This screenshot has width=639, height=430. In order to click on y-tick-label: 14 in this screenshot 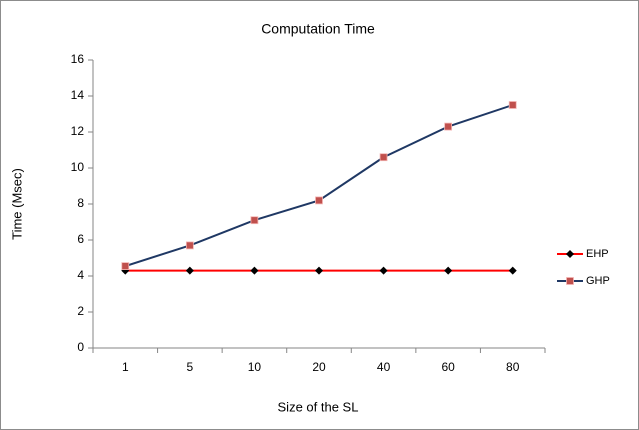, I will do `click(78, 95)`.